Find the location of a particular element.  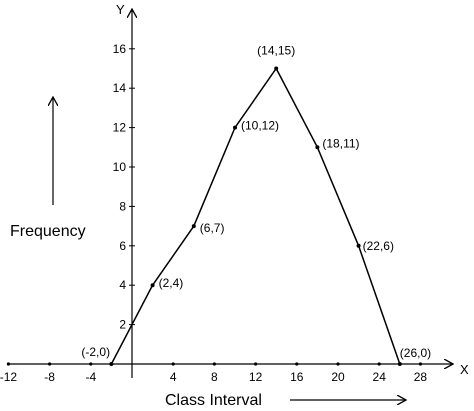

x-tick-label: 12 is located at coordinates (256, 377).